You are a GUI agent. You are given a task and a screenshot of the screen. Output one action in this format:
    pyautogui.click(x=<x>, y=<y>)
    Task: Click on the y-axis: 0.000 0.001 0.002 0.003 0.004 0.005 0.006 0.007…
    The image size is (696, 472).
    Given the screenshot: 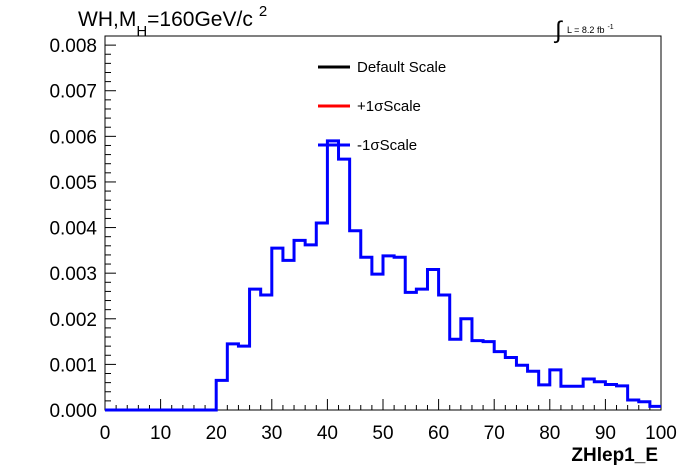 What is the action you would take?
    pyautogui.click(x=82, y=228)
    